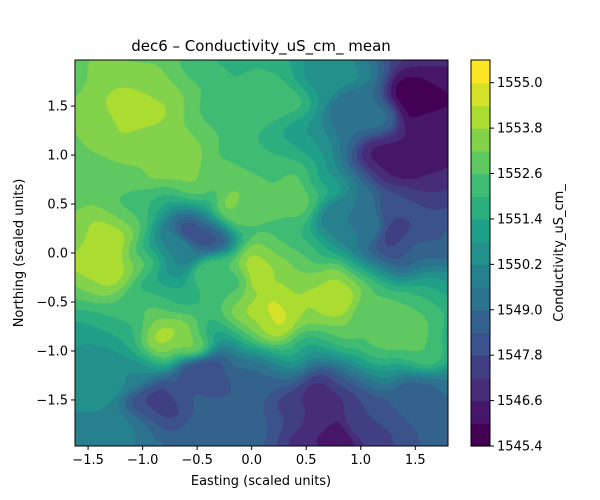 The width and height of the screenshot is (600, 500). Describe the element at coordinates (520, 219) in the screenshot. I see `colorbar-tick-label: 1551.4` at that location.